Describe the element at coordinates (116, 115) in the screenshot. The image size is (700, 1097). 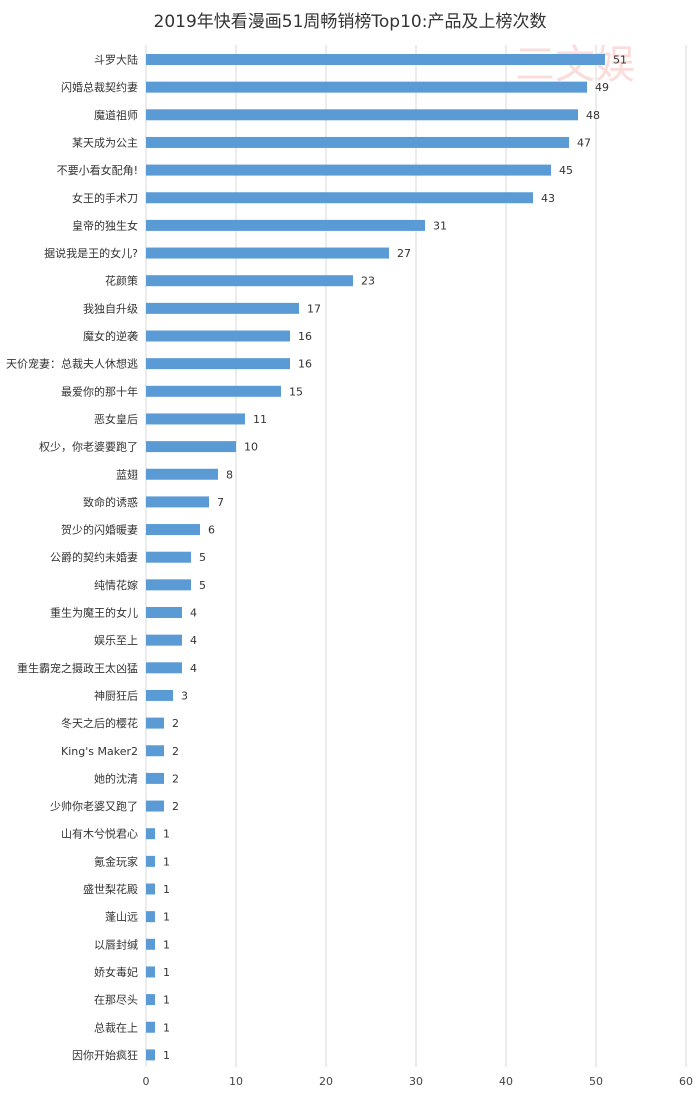
I see `category-label: 魔道祖师` at that location.